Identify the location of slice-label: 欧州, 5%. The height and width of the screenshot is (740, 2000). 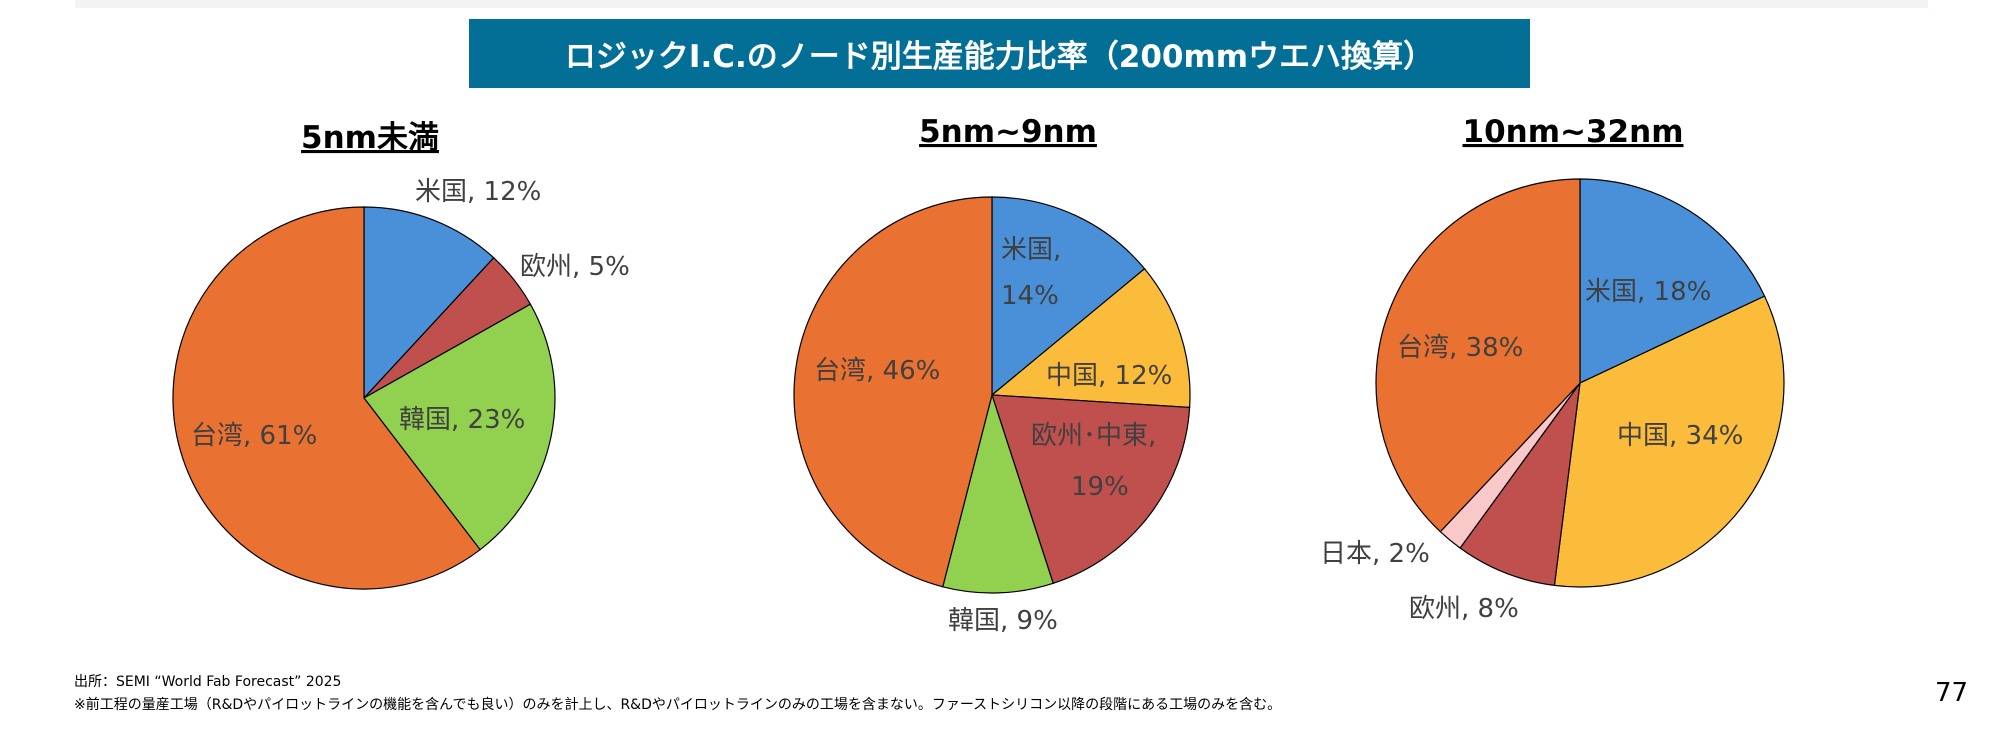
(575, 267).